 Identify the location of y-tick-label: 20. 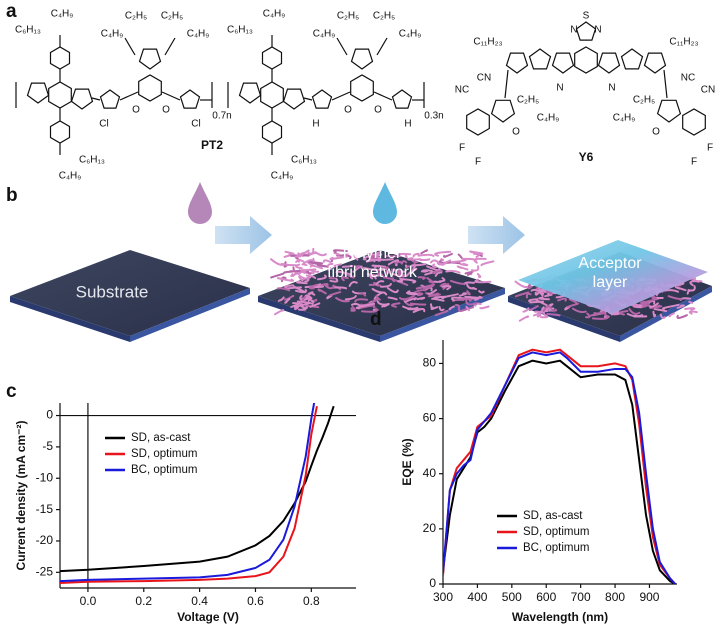
(430, 528).